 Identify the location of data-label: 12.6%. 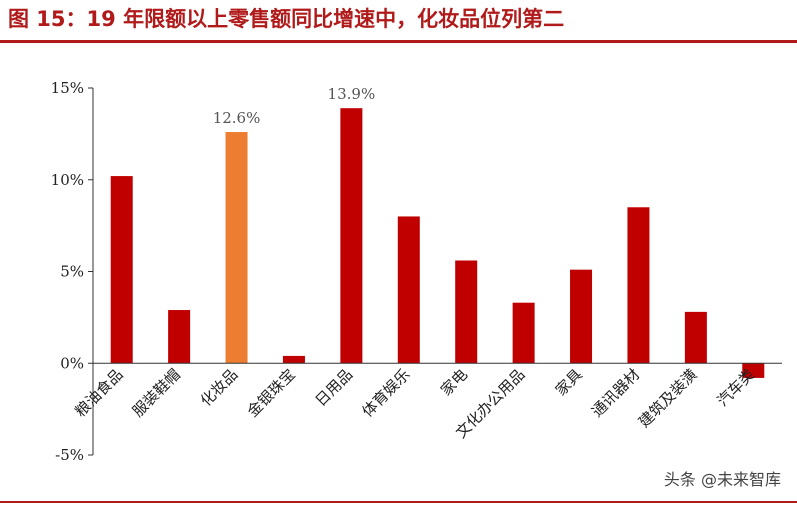
(237, 118).